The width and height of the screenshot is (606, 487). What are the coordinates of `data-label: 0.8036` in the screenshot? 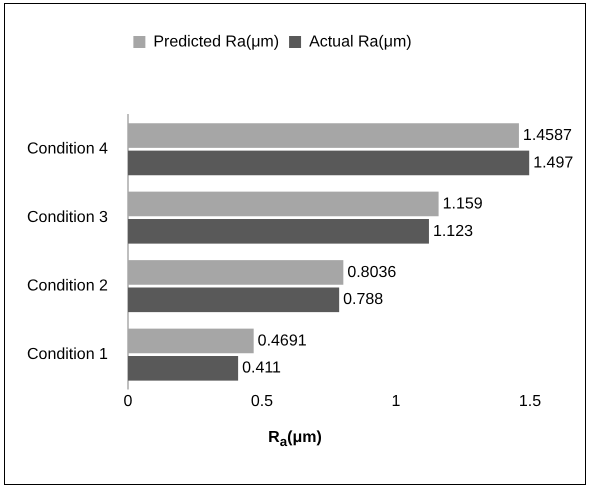 It's located at (371, 272).